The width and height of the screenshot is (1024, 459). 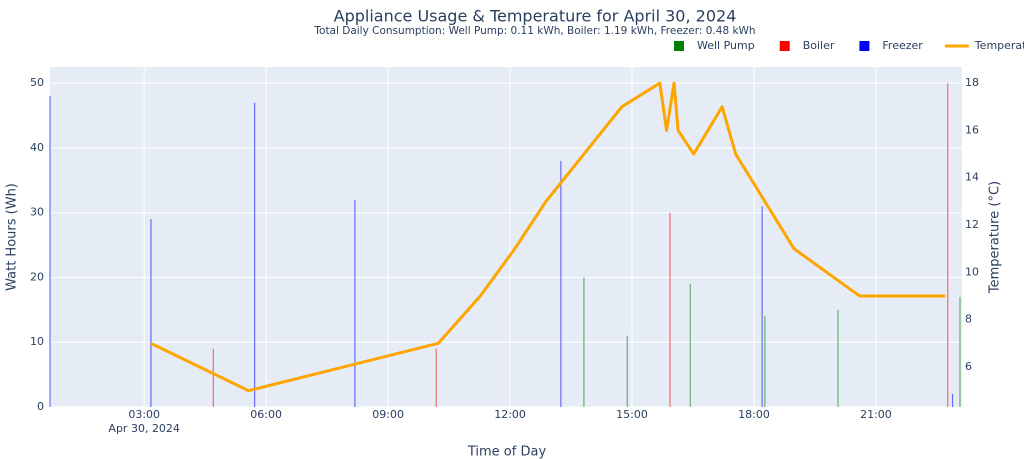 I want to click on y2-tick-label: 6, so click(x=968, y=366).